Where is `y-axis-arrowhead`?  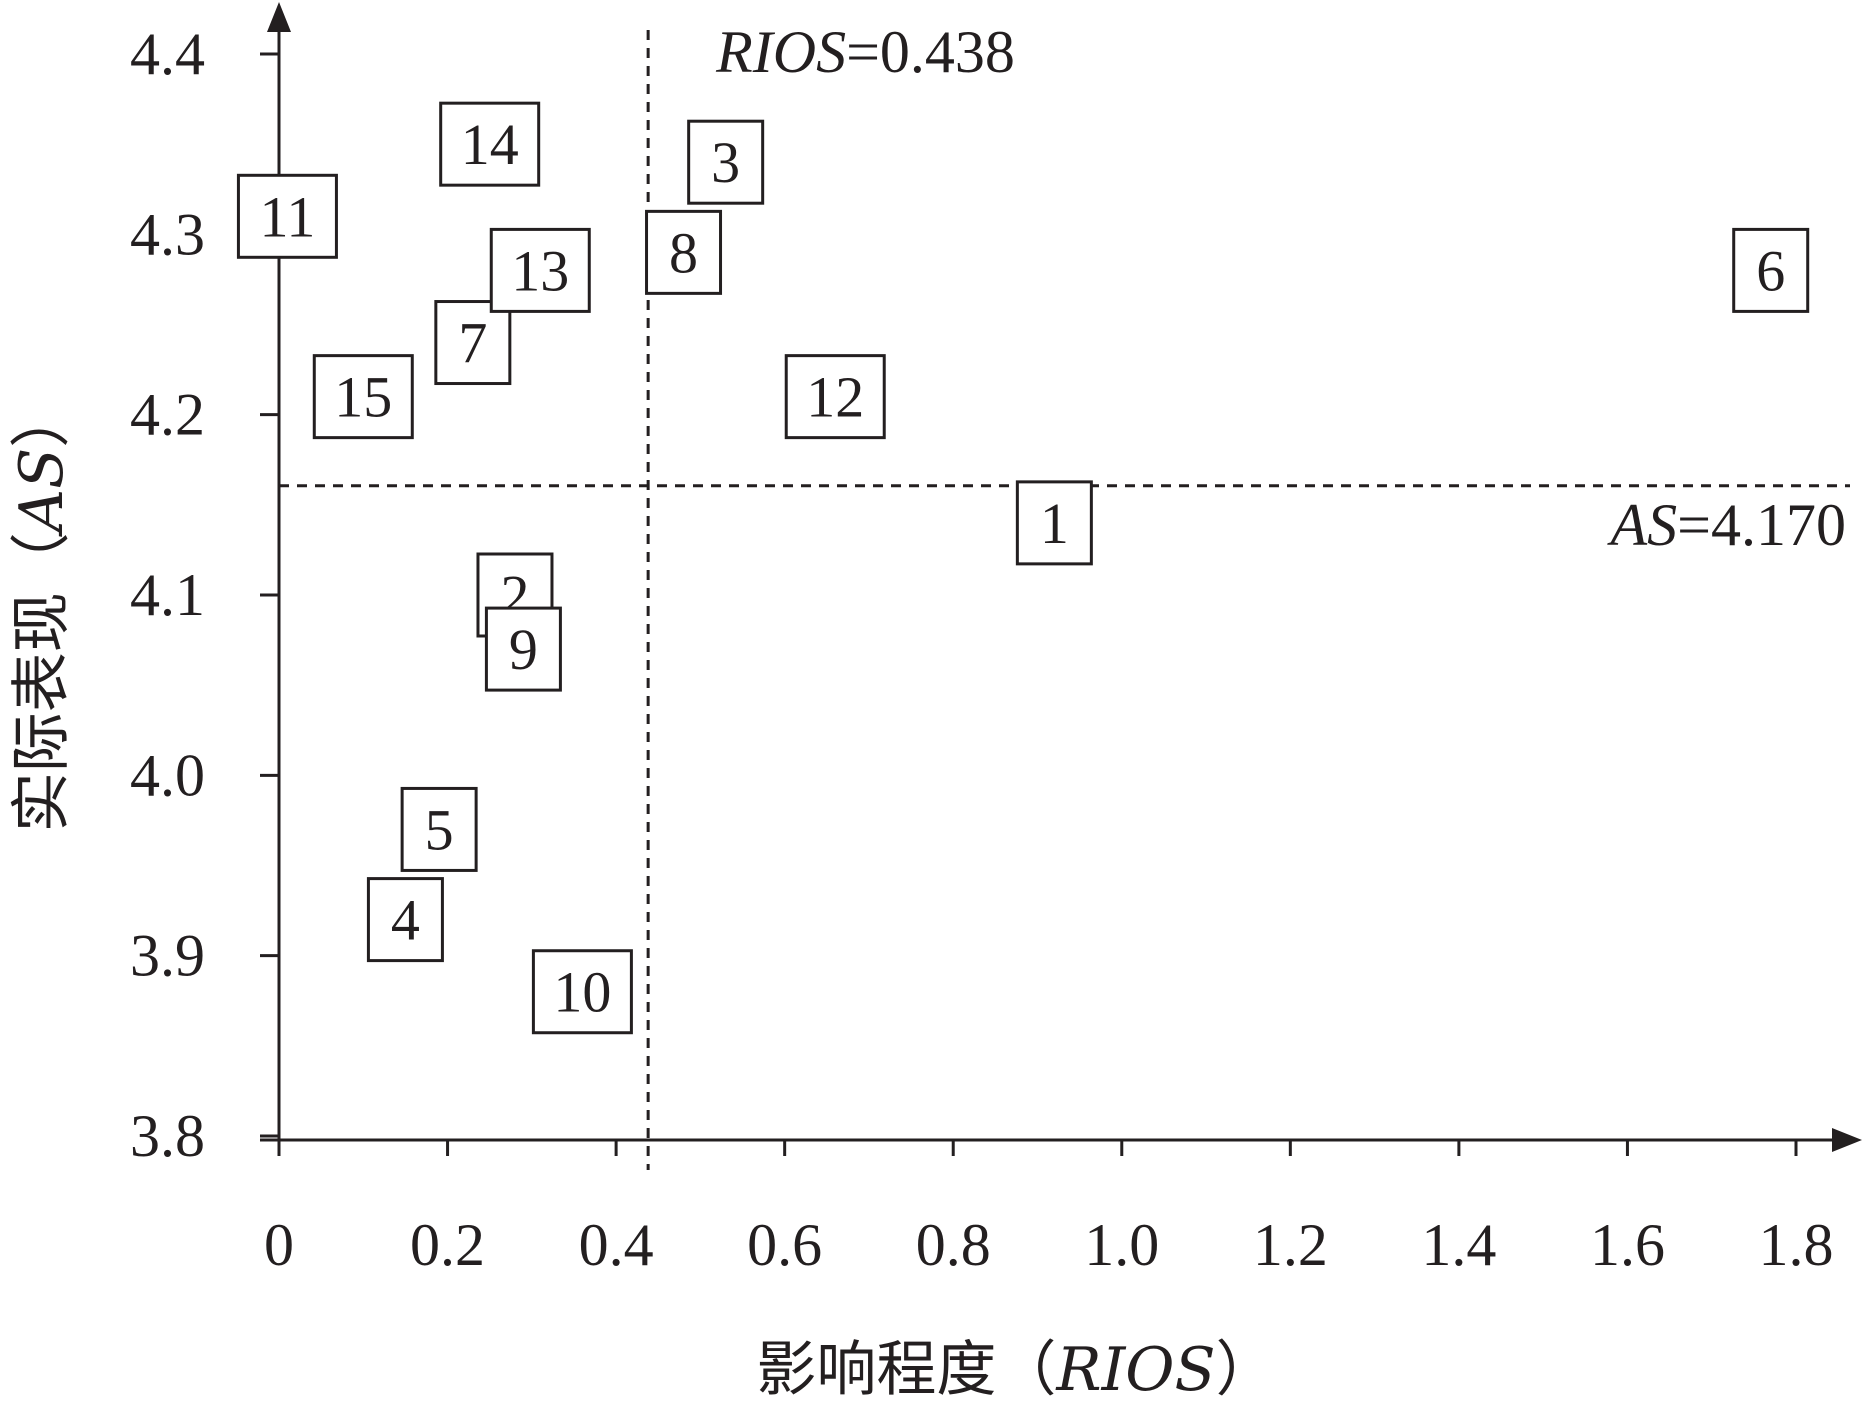
y-axis-arrowhead is located at coordinates (279, 17).